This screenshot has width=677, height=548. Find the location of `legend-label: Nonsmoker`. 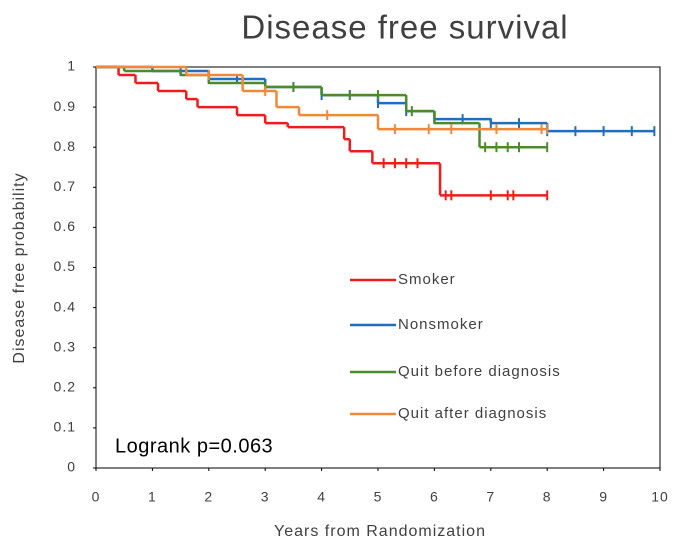

legend-label: Nonsmoker is located at coordinates (441, 324).